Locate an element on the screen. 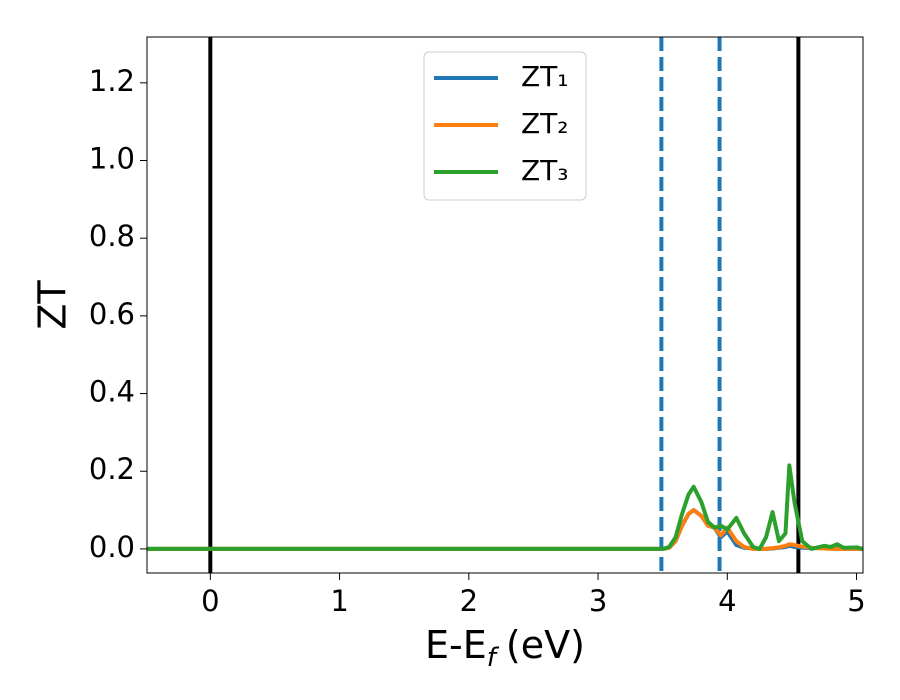 This screenshot has height=700, width=900. legend-label: ZT₂ is located at coordinates (545, 123).